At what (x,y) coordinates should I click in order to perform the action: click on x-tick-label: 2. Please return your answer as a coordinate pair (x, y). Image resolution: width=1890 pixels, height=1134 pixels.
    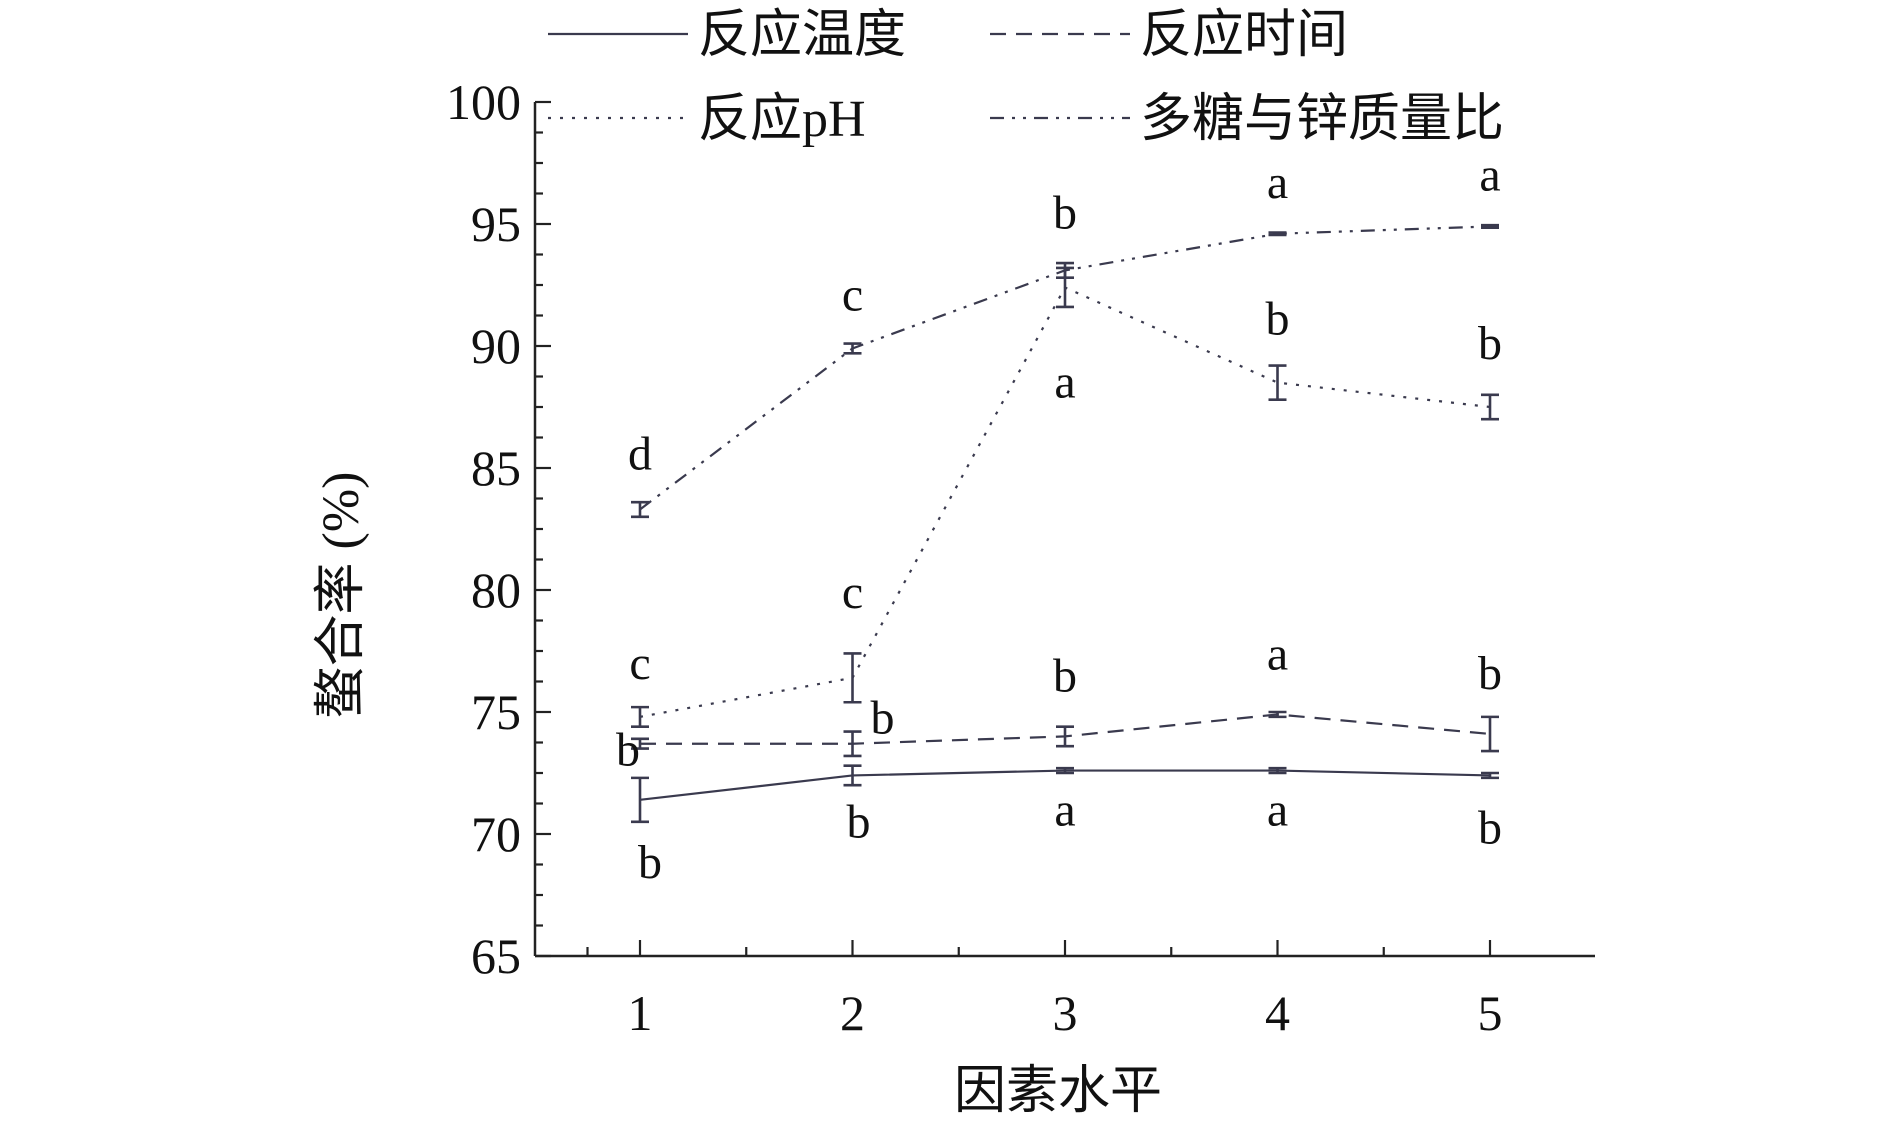
    Looking at the image, I should click on (852, 1013).